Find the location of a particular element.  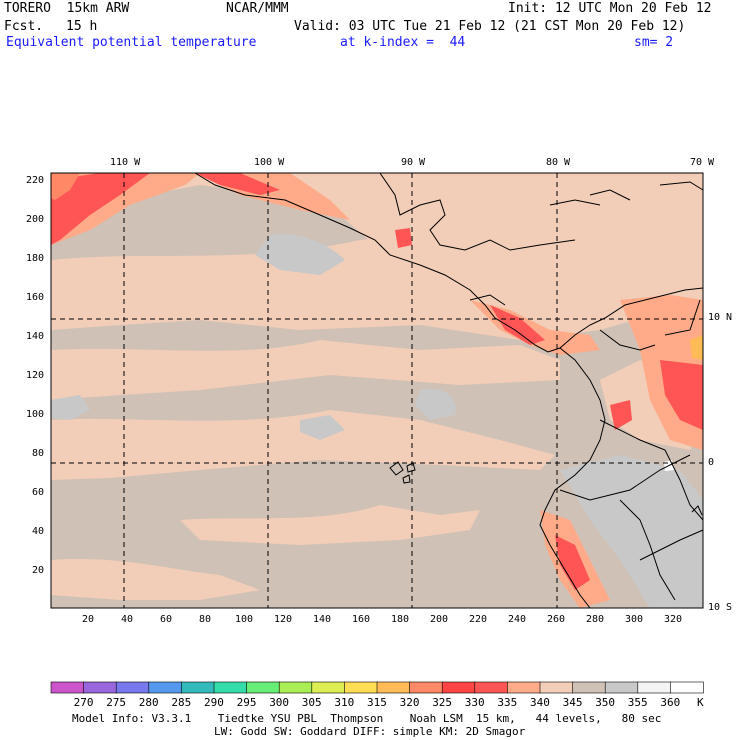

header-level: at k-index = 44 is located at coordinates (403, 42).